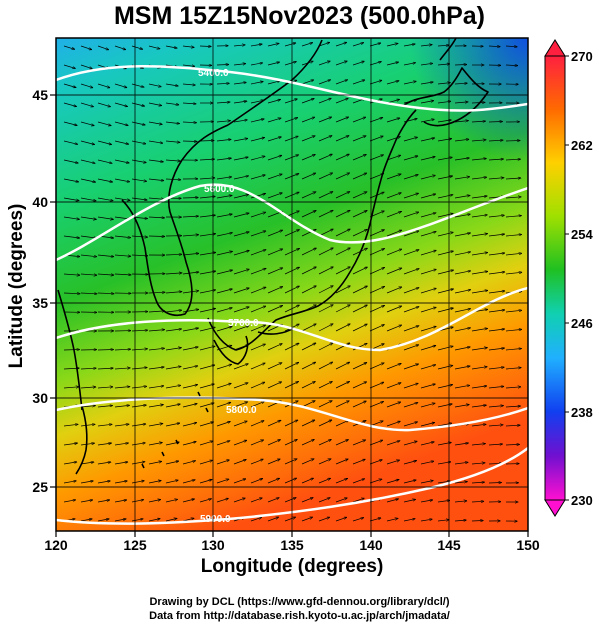 The width and height of the screenshot is (599, 625). Describe the element at coordinates (56, 545) in the screenshot. I see `x-tick-label: 120` at that location.